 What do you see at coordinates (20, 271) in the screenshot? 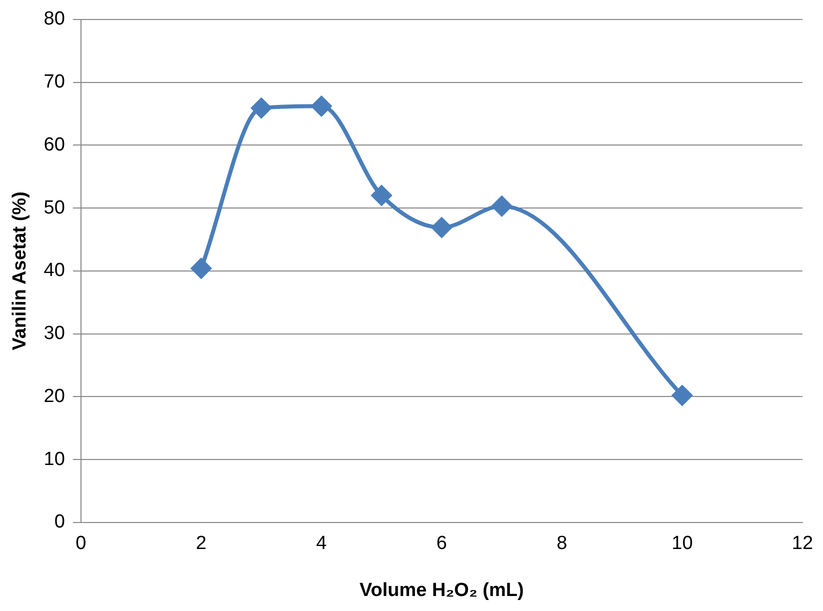
I see `y-axis-title: Vanilin Asetat (%)` at bounding box center [20, 271].